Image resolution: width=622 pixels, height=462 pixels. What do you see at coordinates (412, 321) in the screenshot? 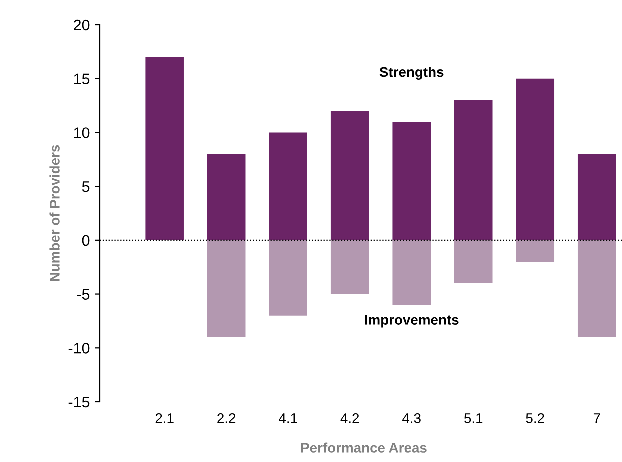
I see `series-label: Improvements` at bounding box center [412, 321].